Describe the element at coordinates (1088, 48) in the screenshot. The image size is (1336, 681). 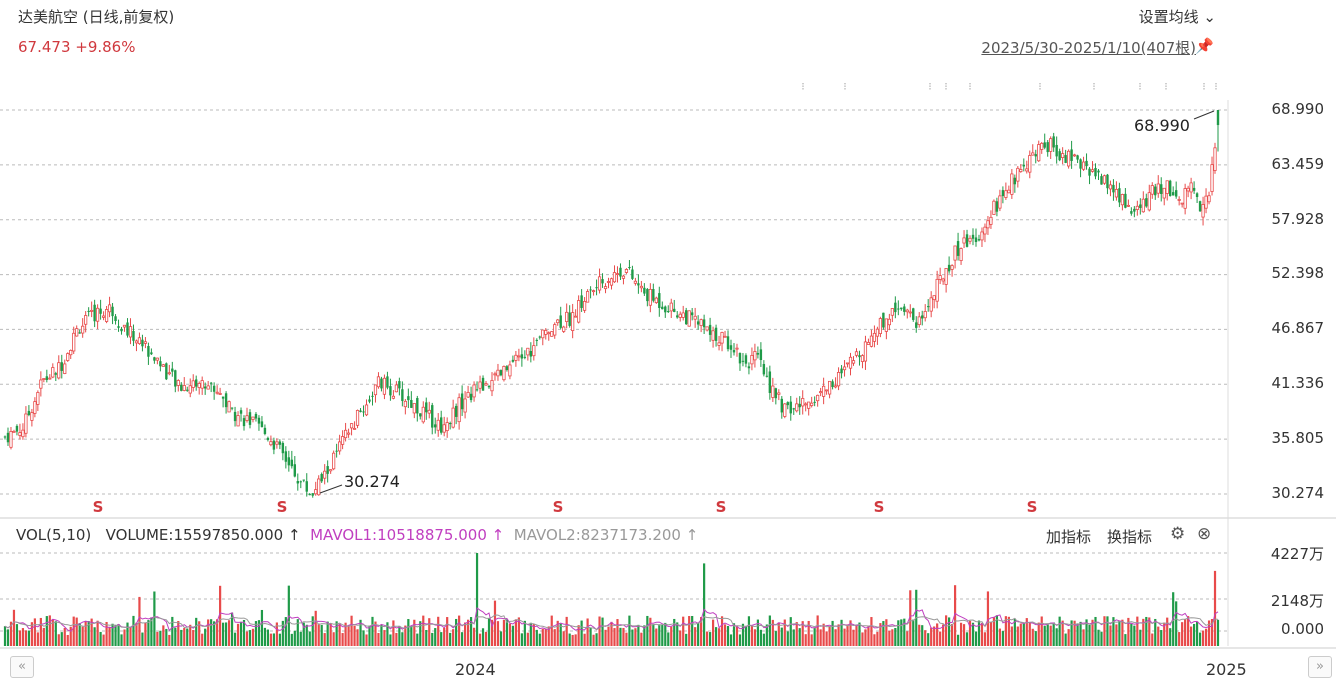
I see `date-range: 2023/5/30-2025/1/10(407根)` at that location.